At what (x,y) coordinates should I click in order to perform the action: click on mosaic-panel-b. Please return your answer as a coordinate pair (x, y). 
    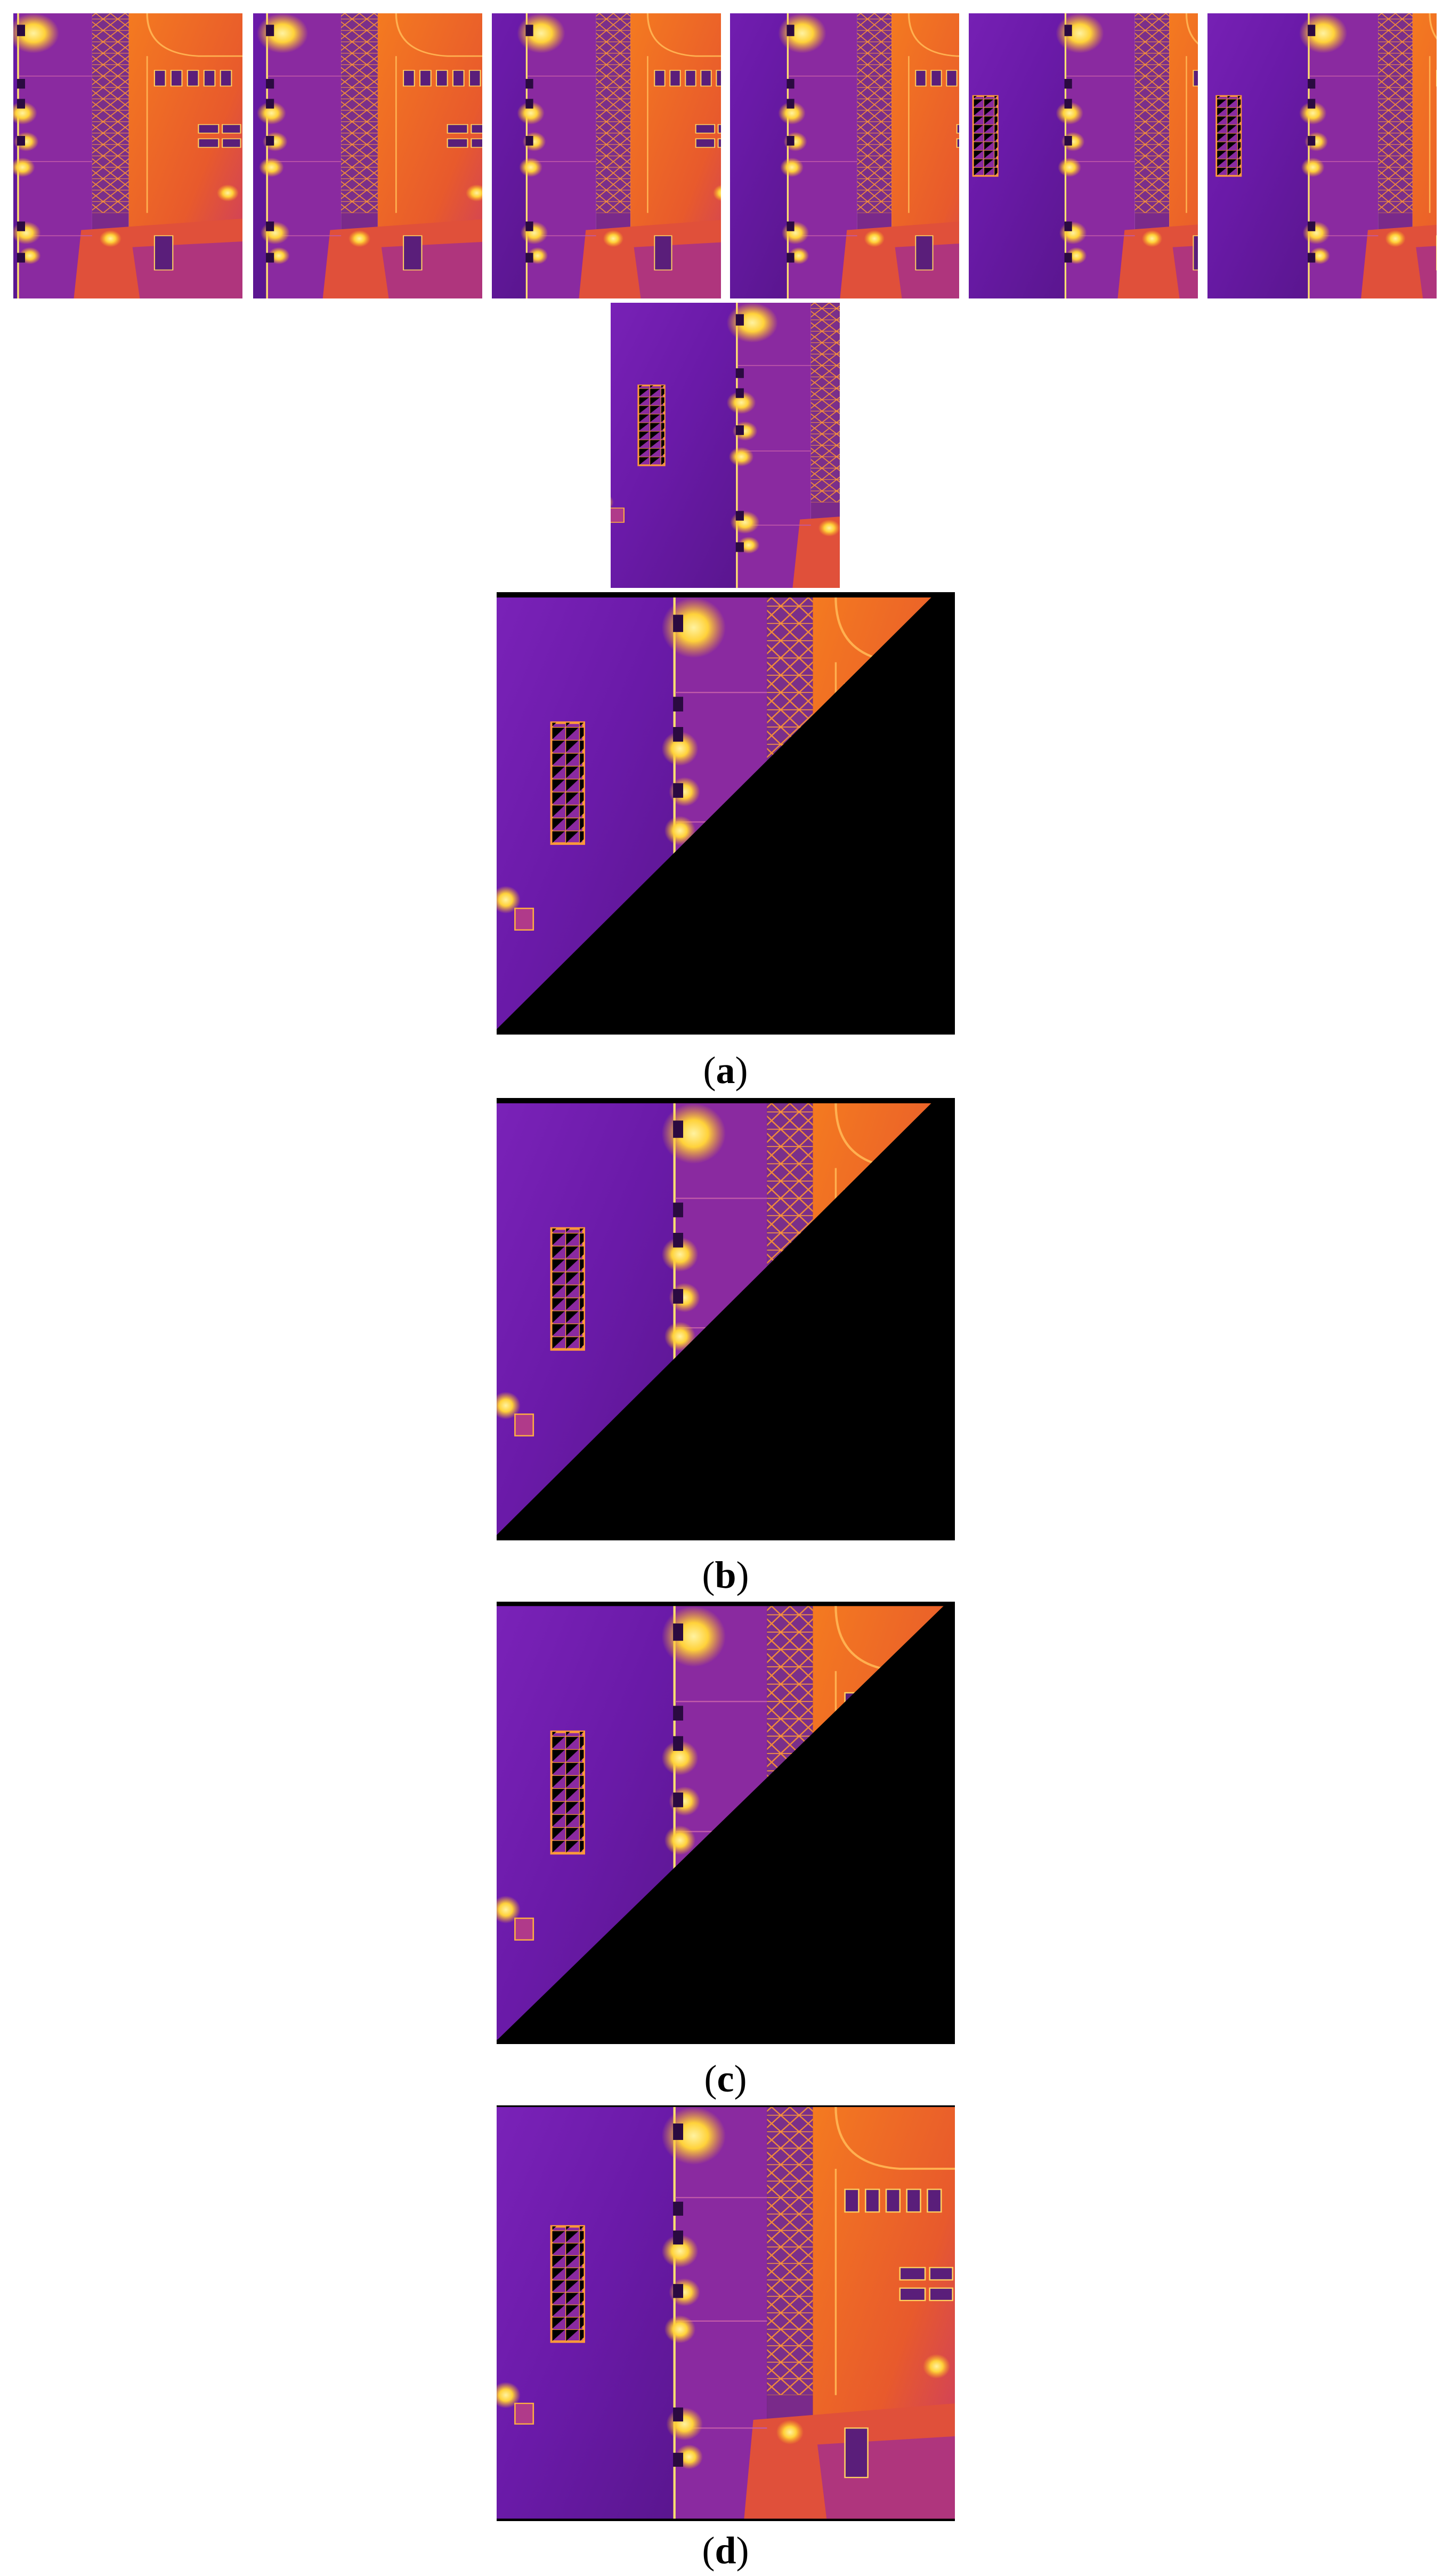
    Looking at the image, I should click on (726, 1319).